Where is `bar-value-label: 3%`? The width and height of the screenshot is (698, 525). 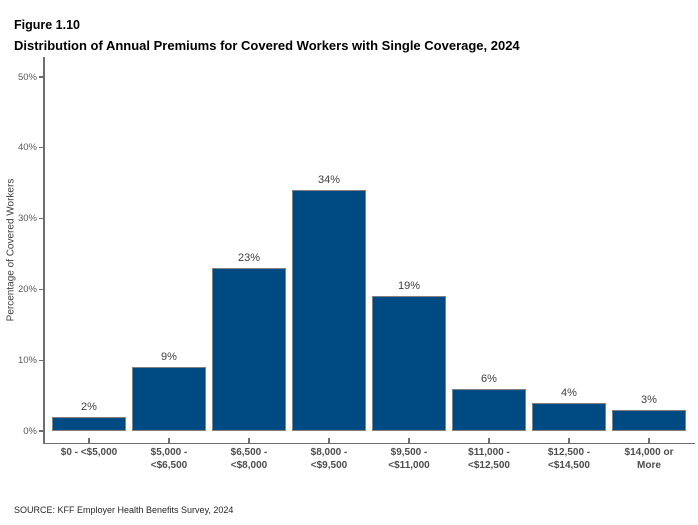
bar-value-label: 3% is located at coordinates (649, 399).